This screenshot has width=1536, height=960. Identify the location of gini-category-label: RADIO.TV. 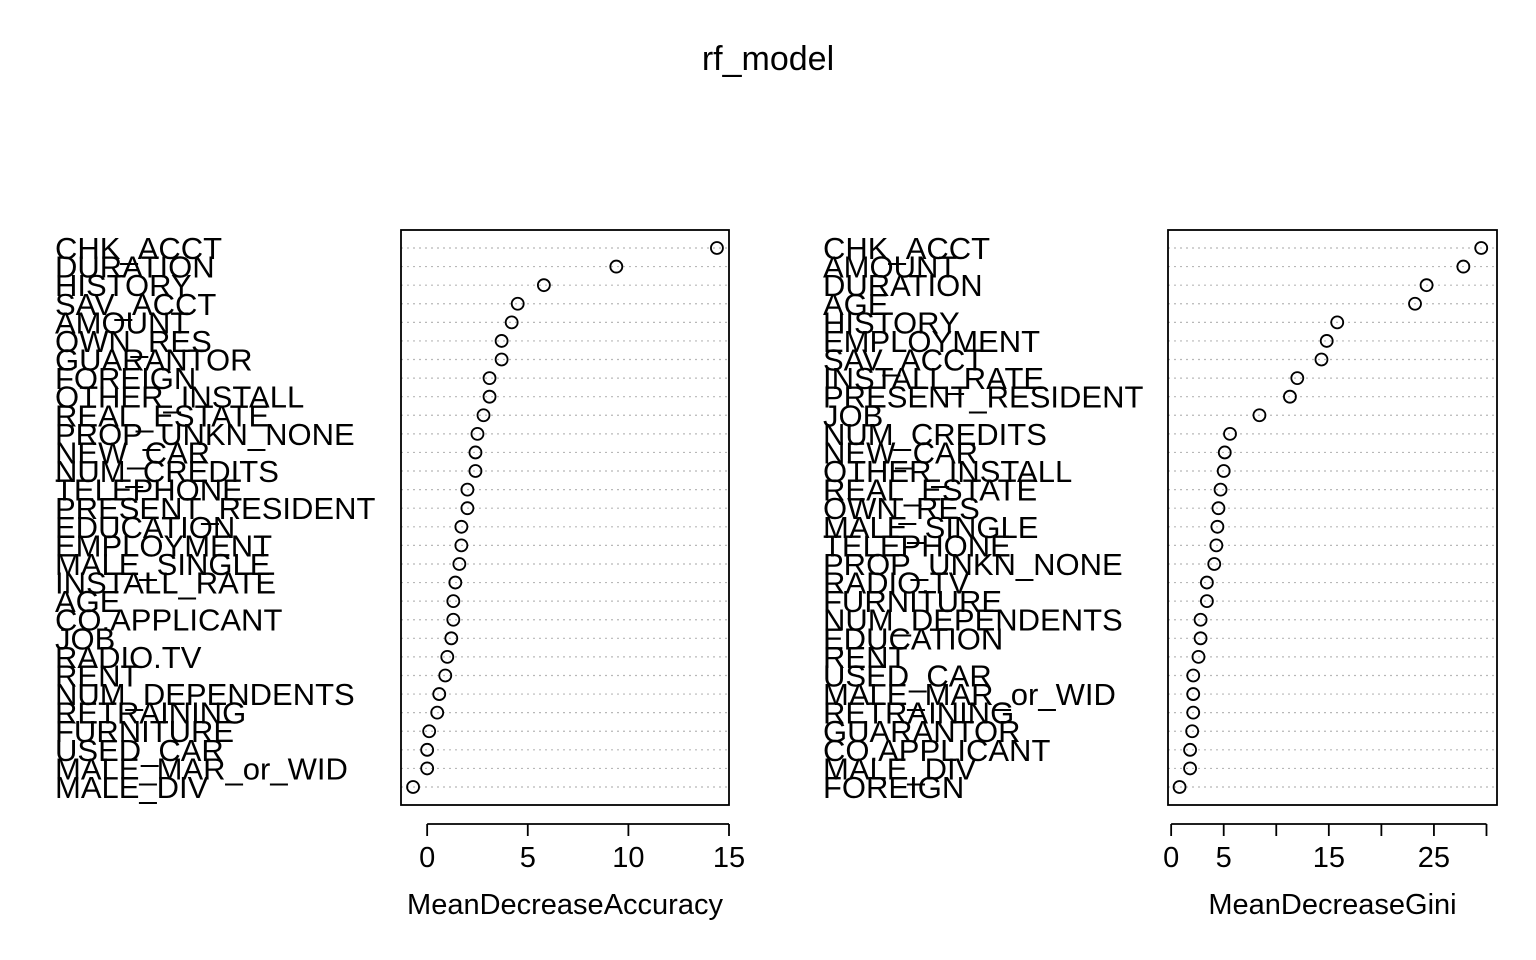
(896, 583).